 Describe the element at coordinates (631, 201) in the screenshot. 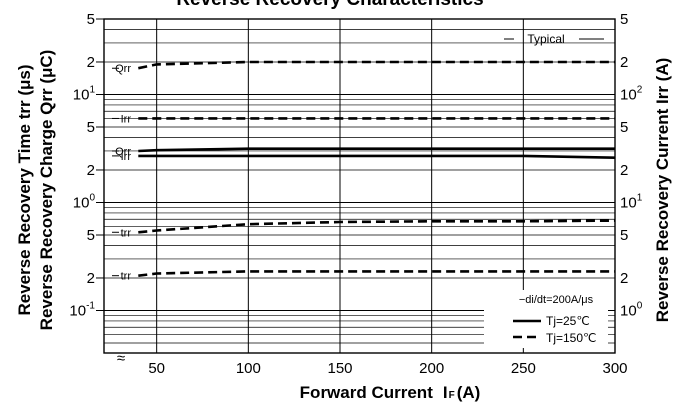

I see `y-right-tick-label: 10¹` at that location.